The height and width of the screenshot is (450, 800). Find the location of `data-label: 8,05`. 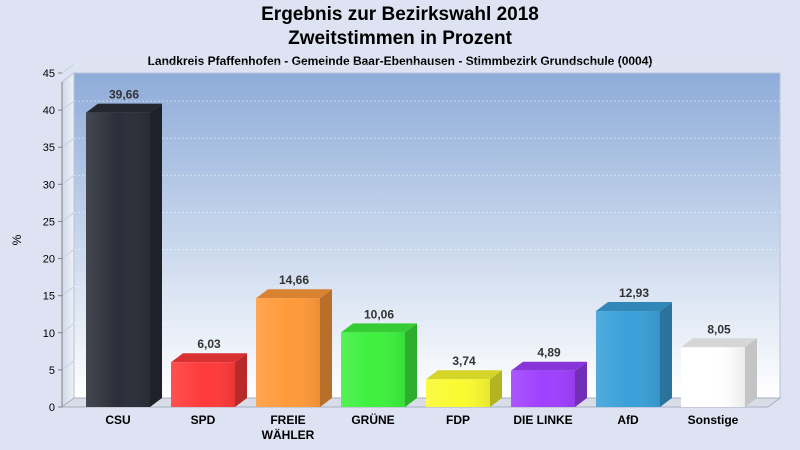

data-label: 8,05 is located at coordinates (719, 329).